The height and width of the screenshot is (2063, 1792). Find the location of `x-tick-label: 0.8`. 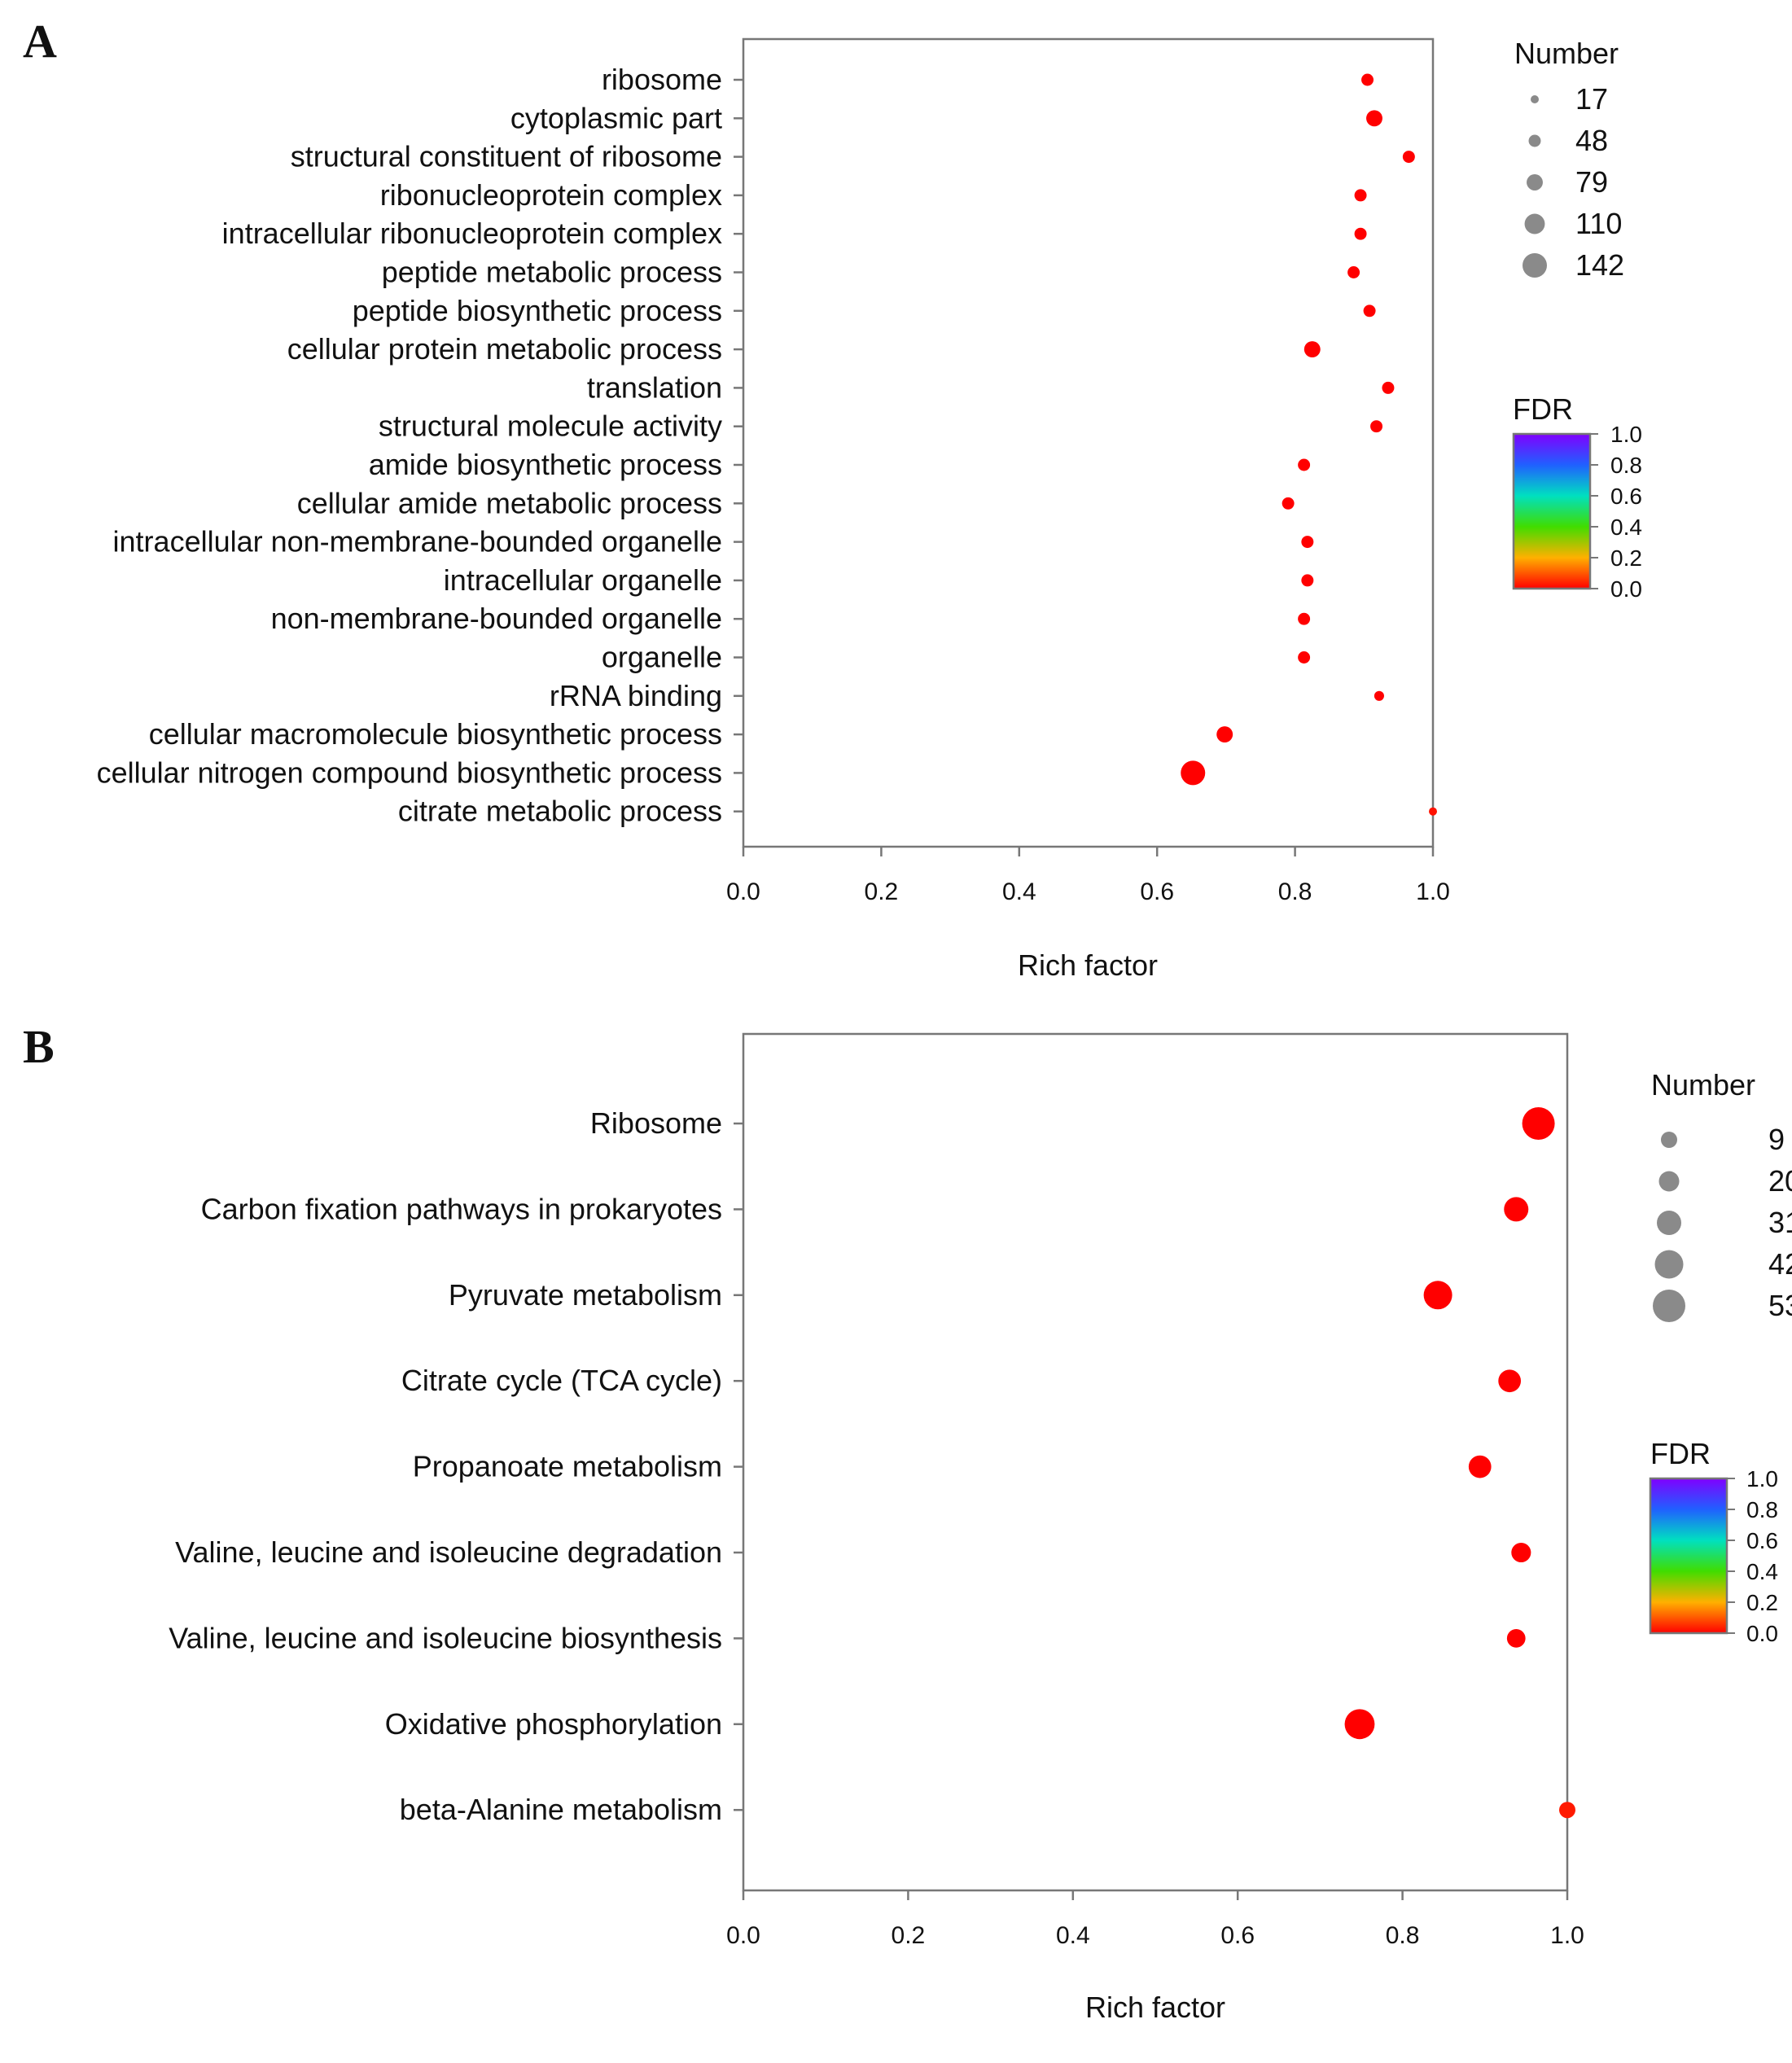

x-tick-label: 0.8 is located at coordinates (1403, 1935).